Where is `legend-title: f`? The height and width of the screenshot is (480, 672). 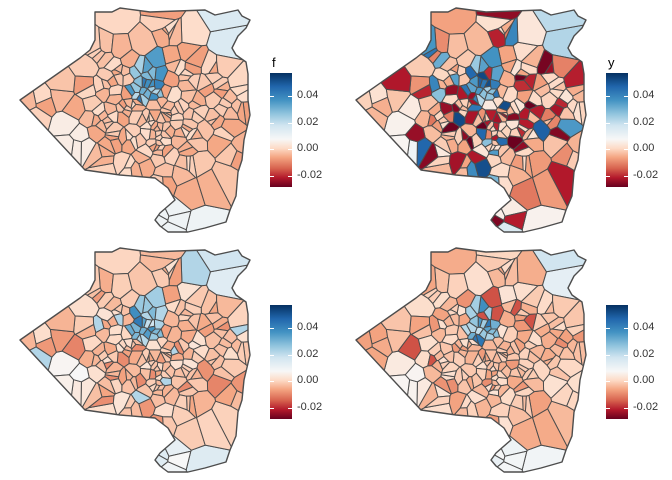 legend-title: f is located at coordinates (274, 62).